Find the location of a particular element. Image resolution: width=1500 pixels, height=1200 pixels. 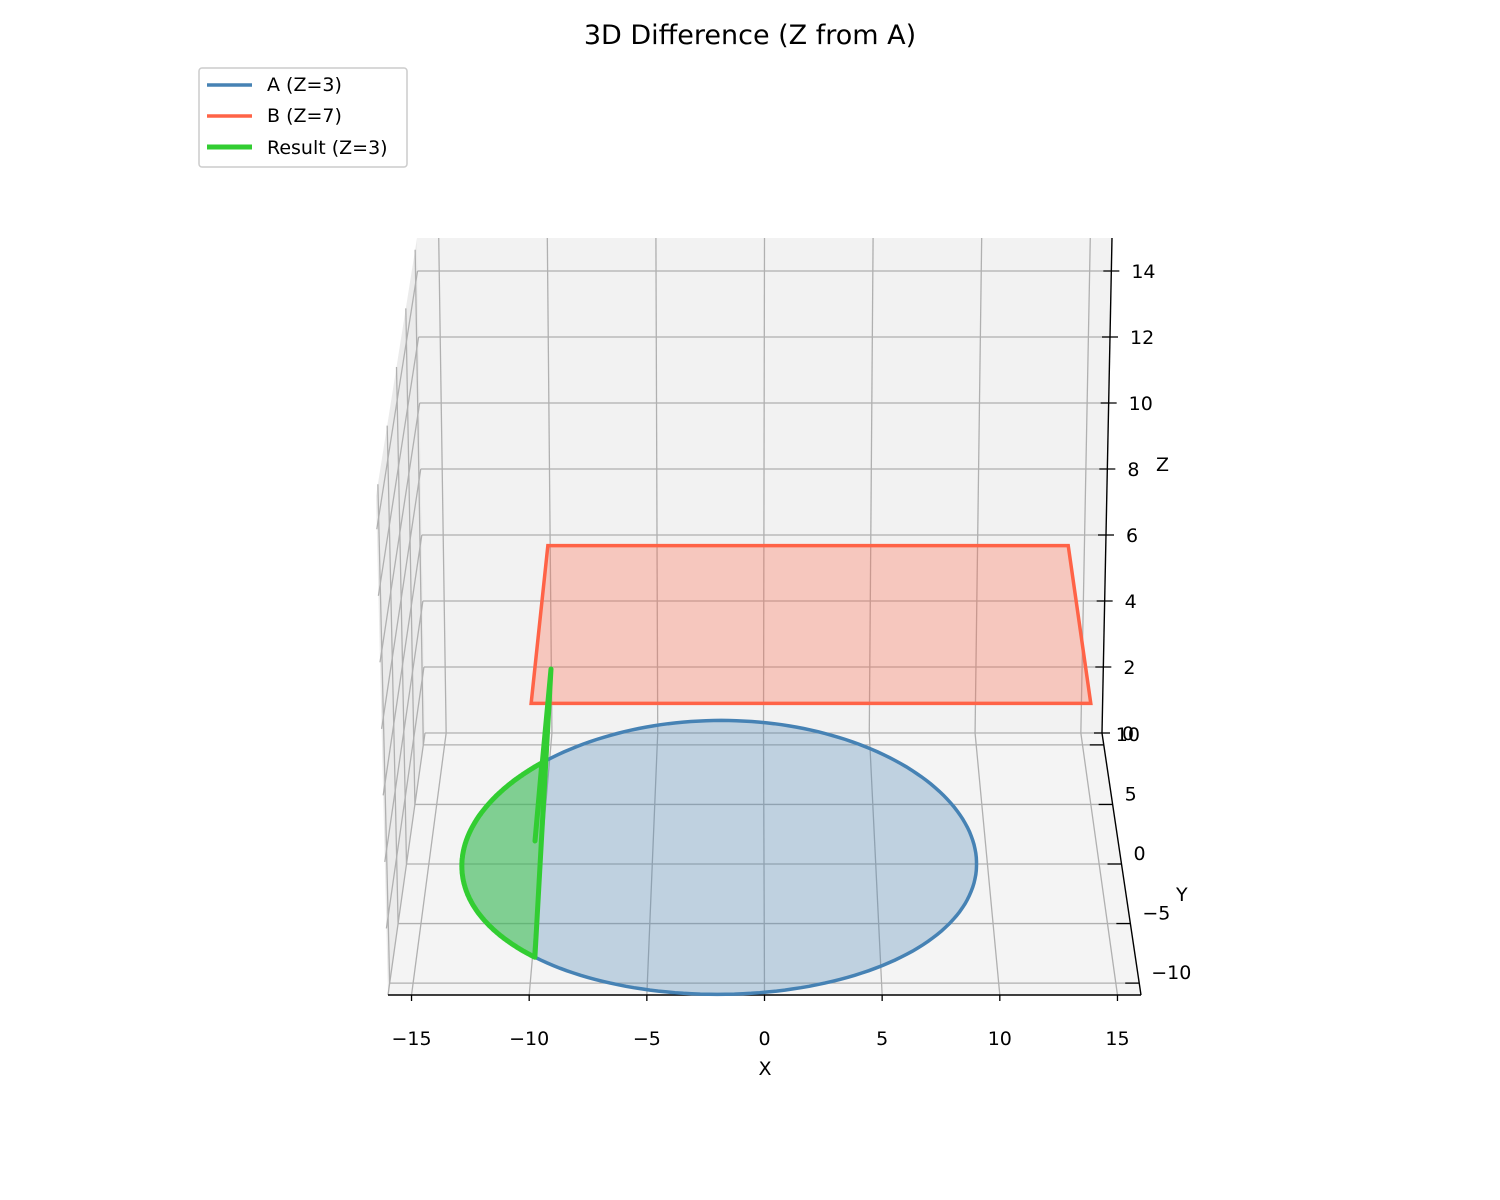

x-tick-label-6: 15 is located at coordinates (1117, 1039).